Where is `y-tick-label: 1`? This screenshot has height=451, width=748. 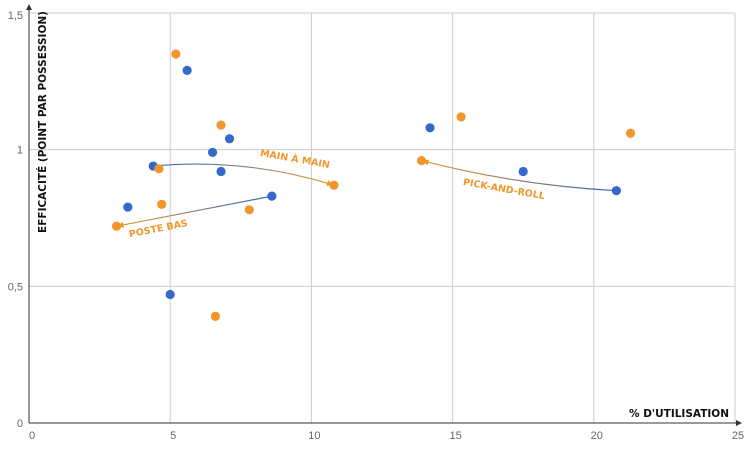 y-tick-label: 1 is located at coordinates (20, 151).